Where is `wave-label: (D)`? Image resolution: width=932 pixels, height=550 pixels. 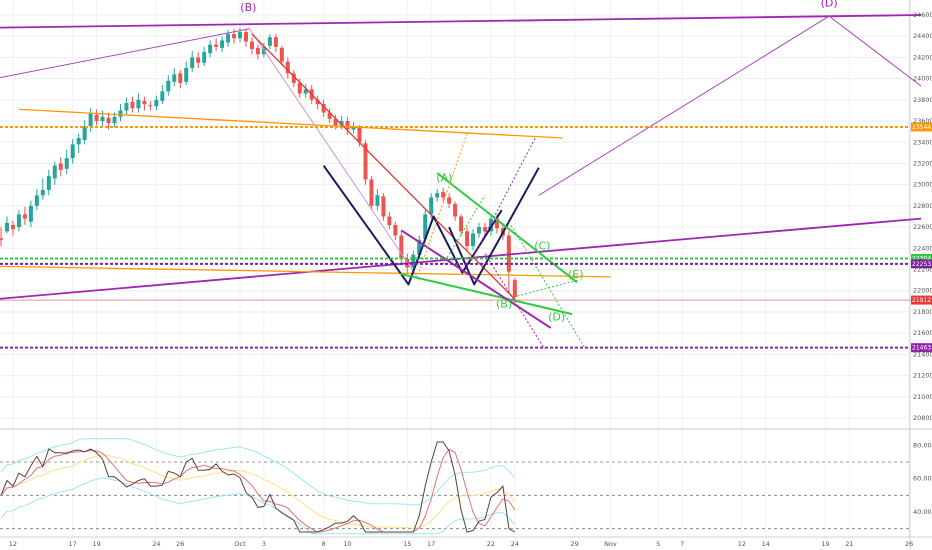
wave-label: (D) is located at coordinates (556, 316).